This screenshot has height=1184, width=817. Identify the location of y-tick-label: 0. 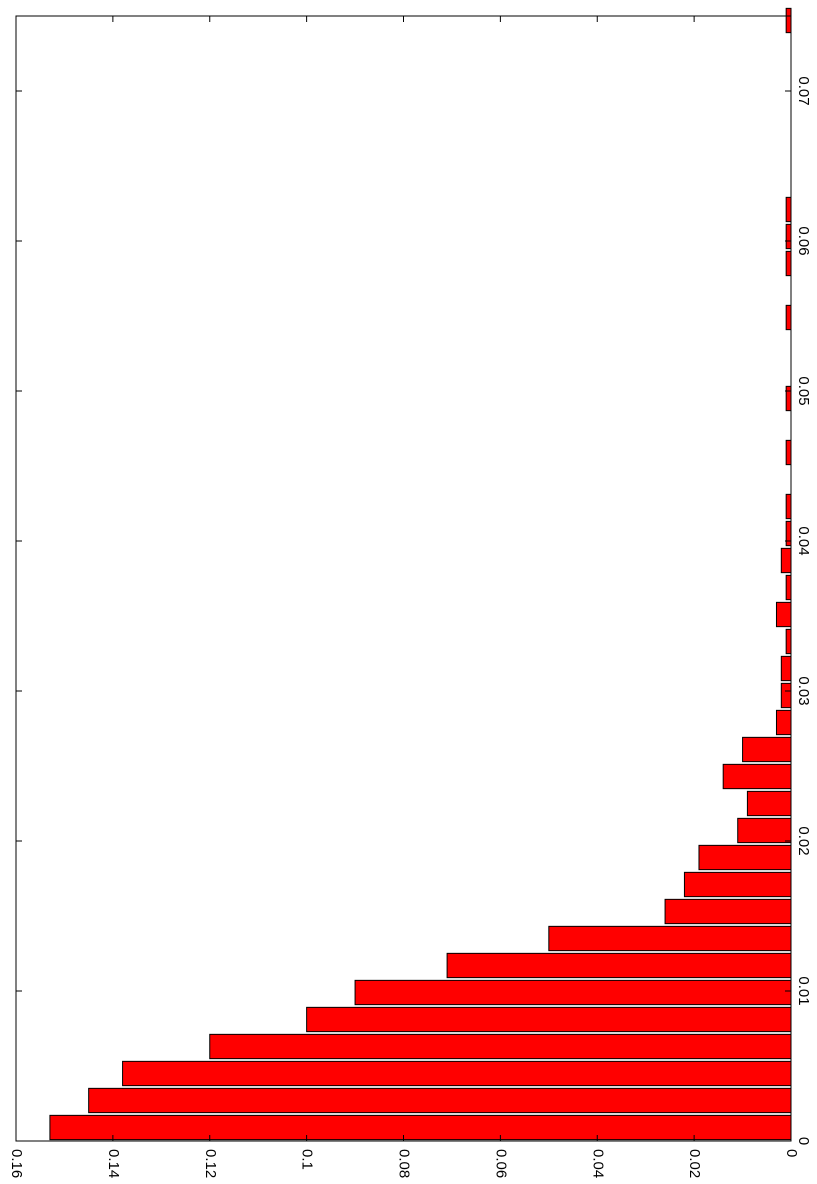
(791, 1153).